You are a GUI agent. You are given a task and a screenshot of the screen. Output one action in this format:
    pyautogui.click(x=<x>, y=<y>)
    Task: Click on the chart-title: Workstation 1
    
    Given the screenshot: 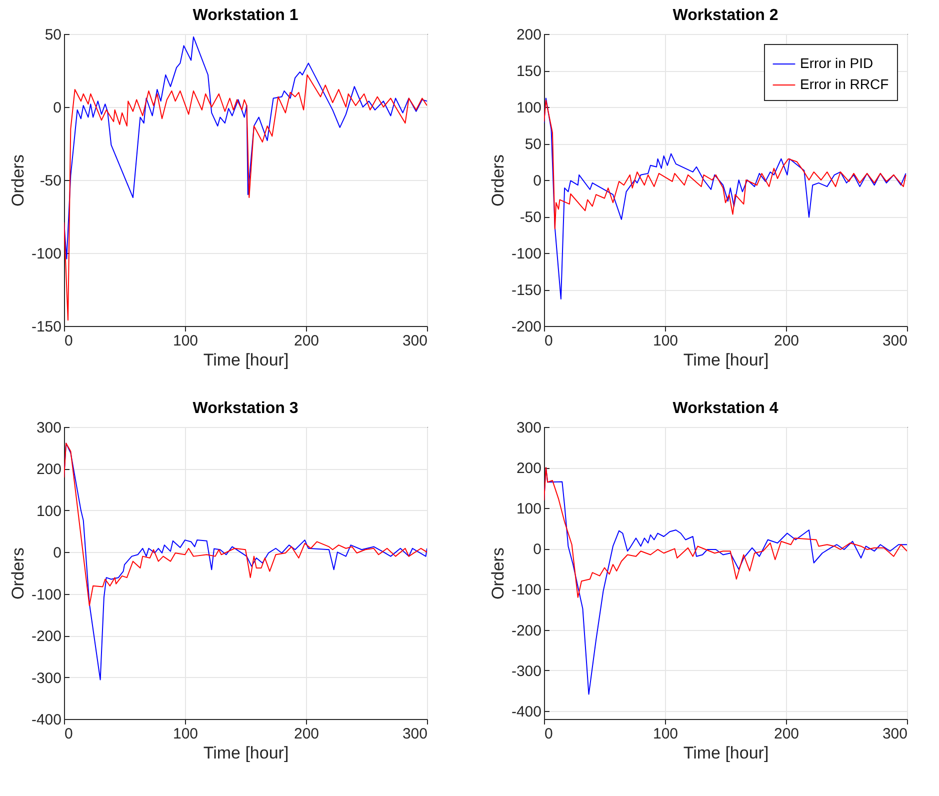 What is the action you would take?
    pyautogui.click(x=245, y=15)
    